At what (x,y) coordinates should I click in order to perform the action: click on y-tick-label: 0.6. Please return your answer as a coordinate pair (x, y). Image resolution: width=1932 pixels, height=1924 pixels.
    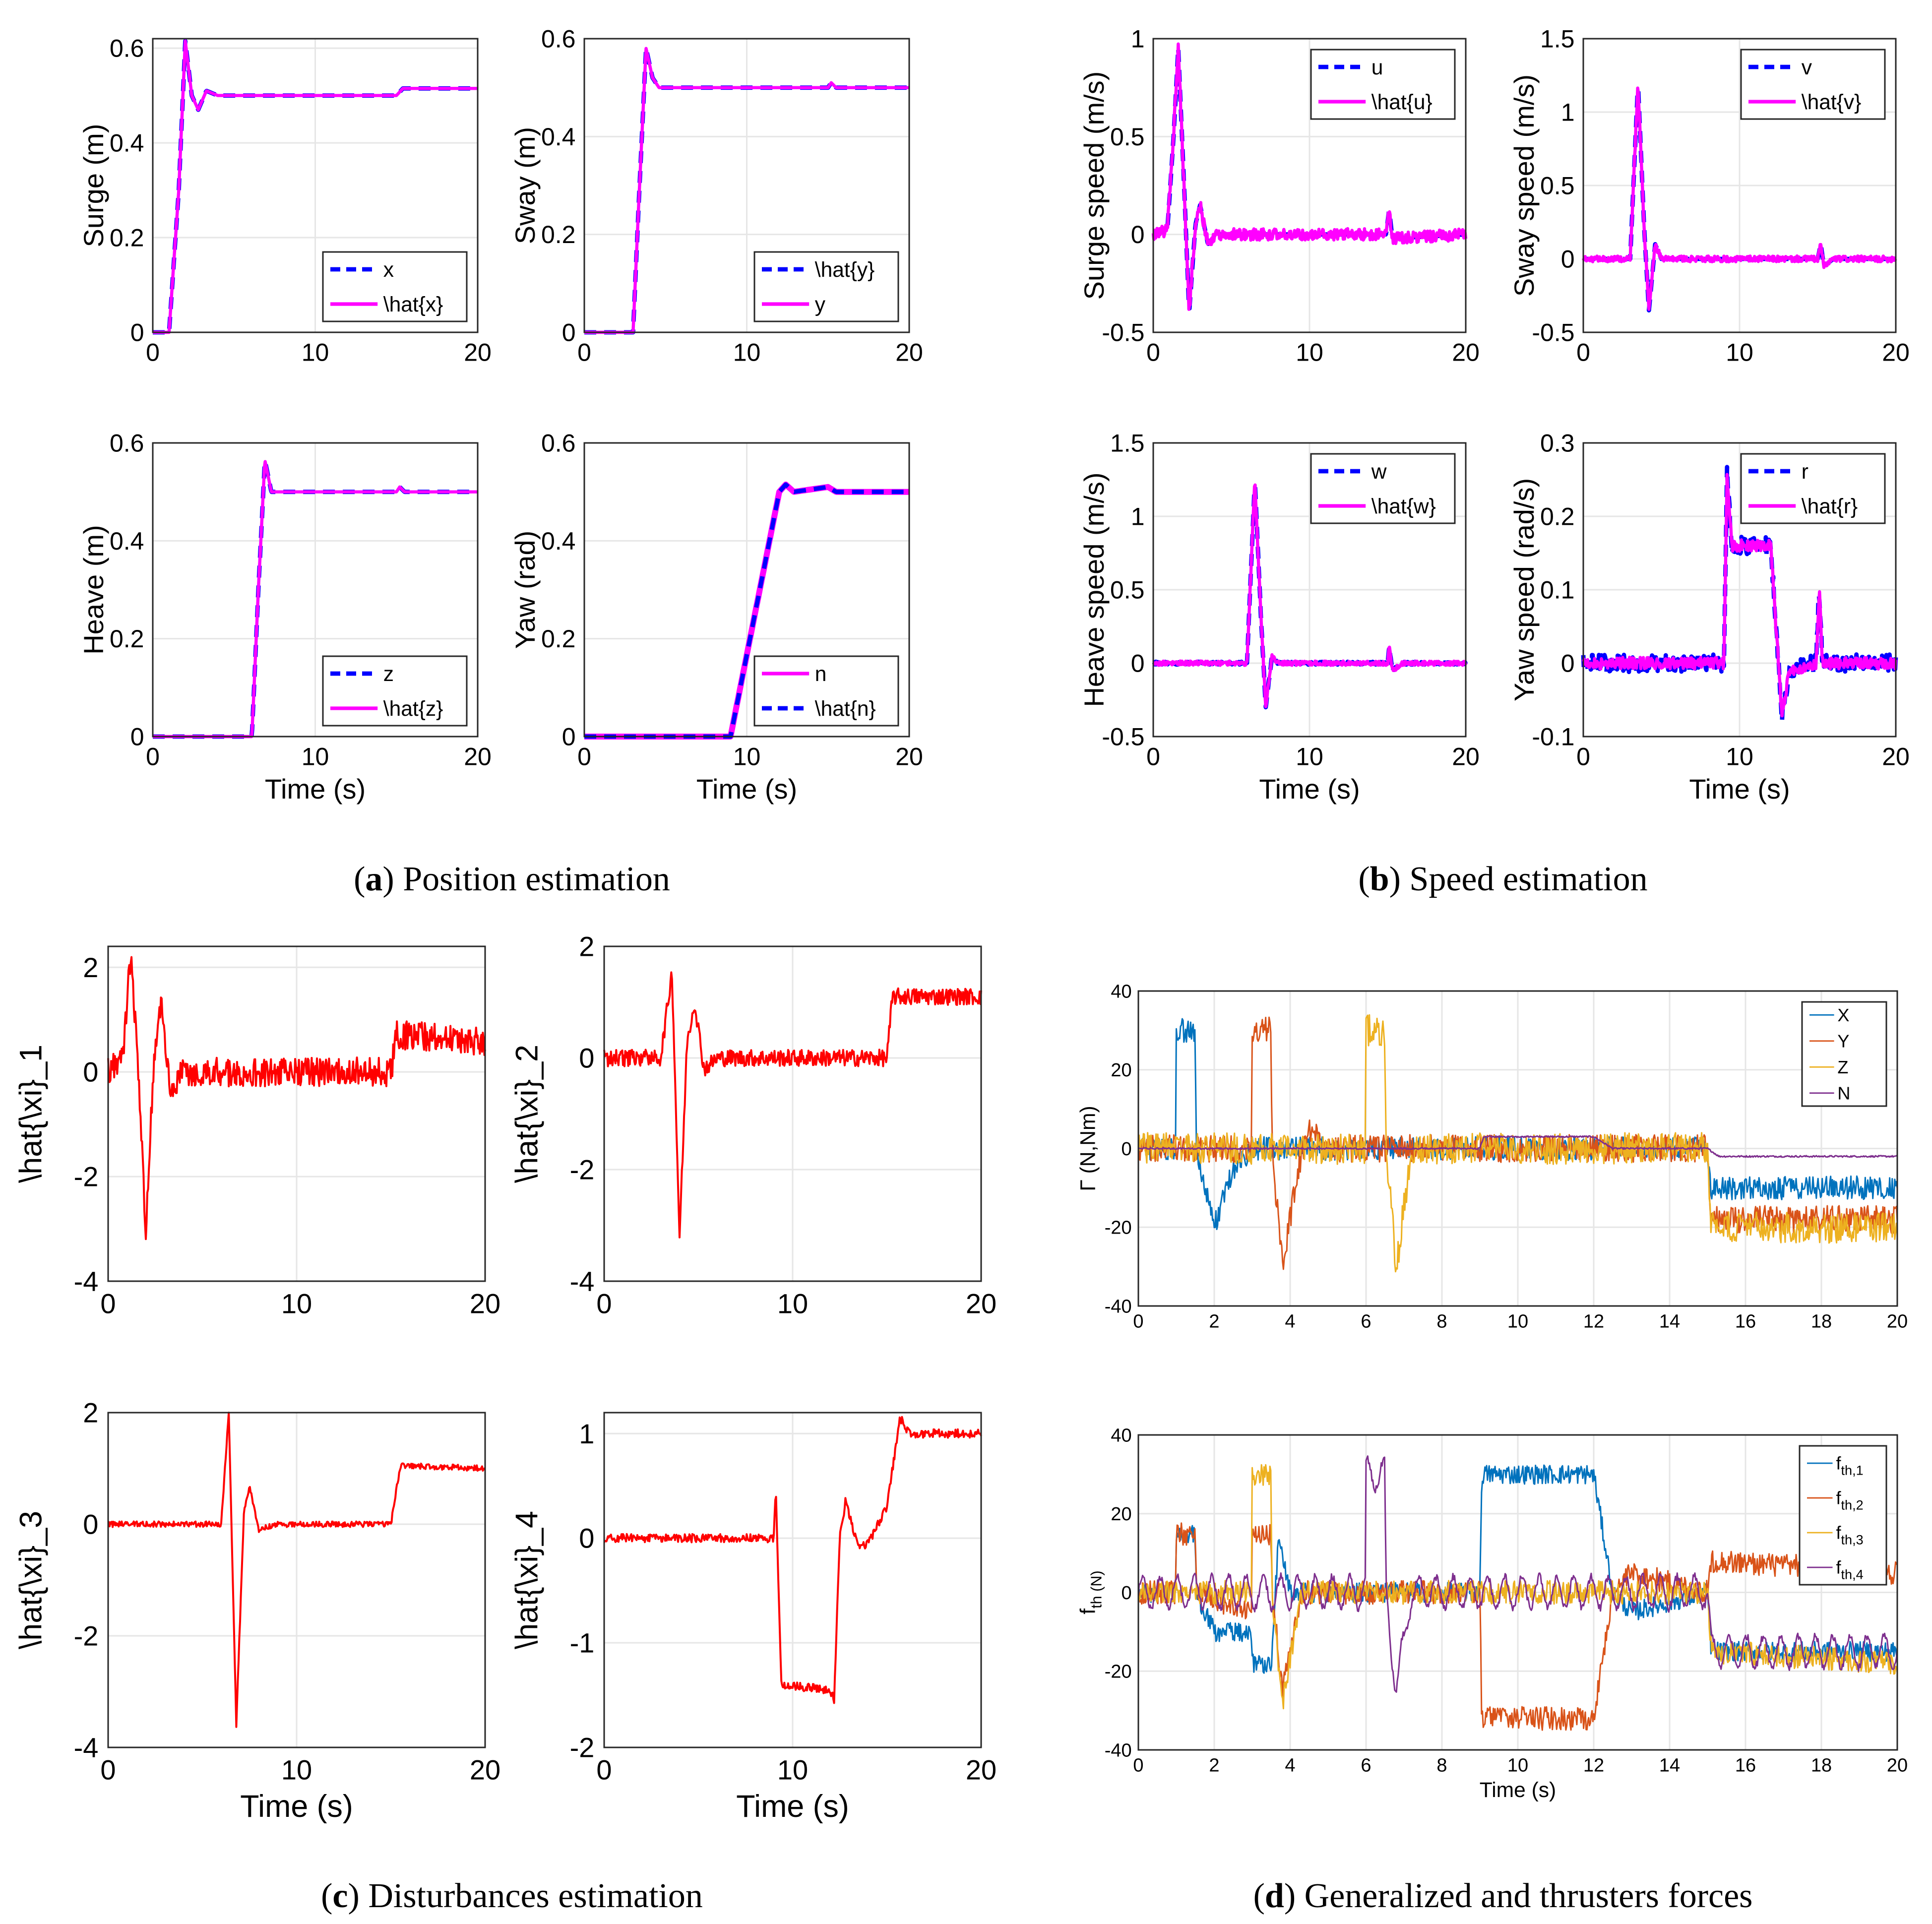
    Looking at the image, I should click on (558, 39).